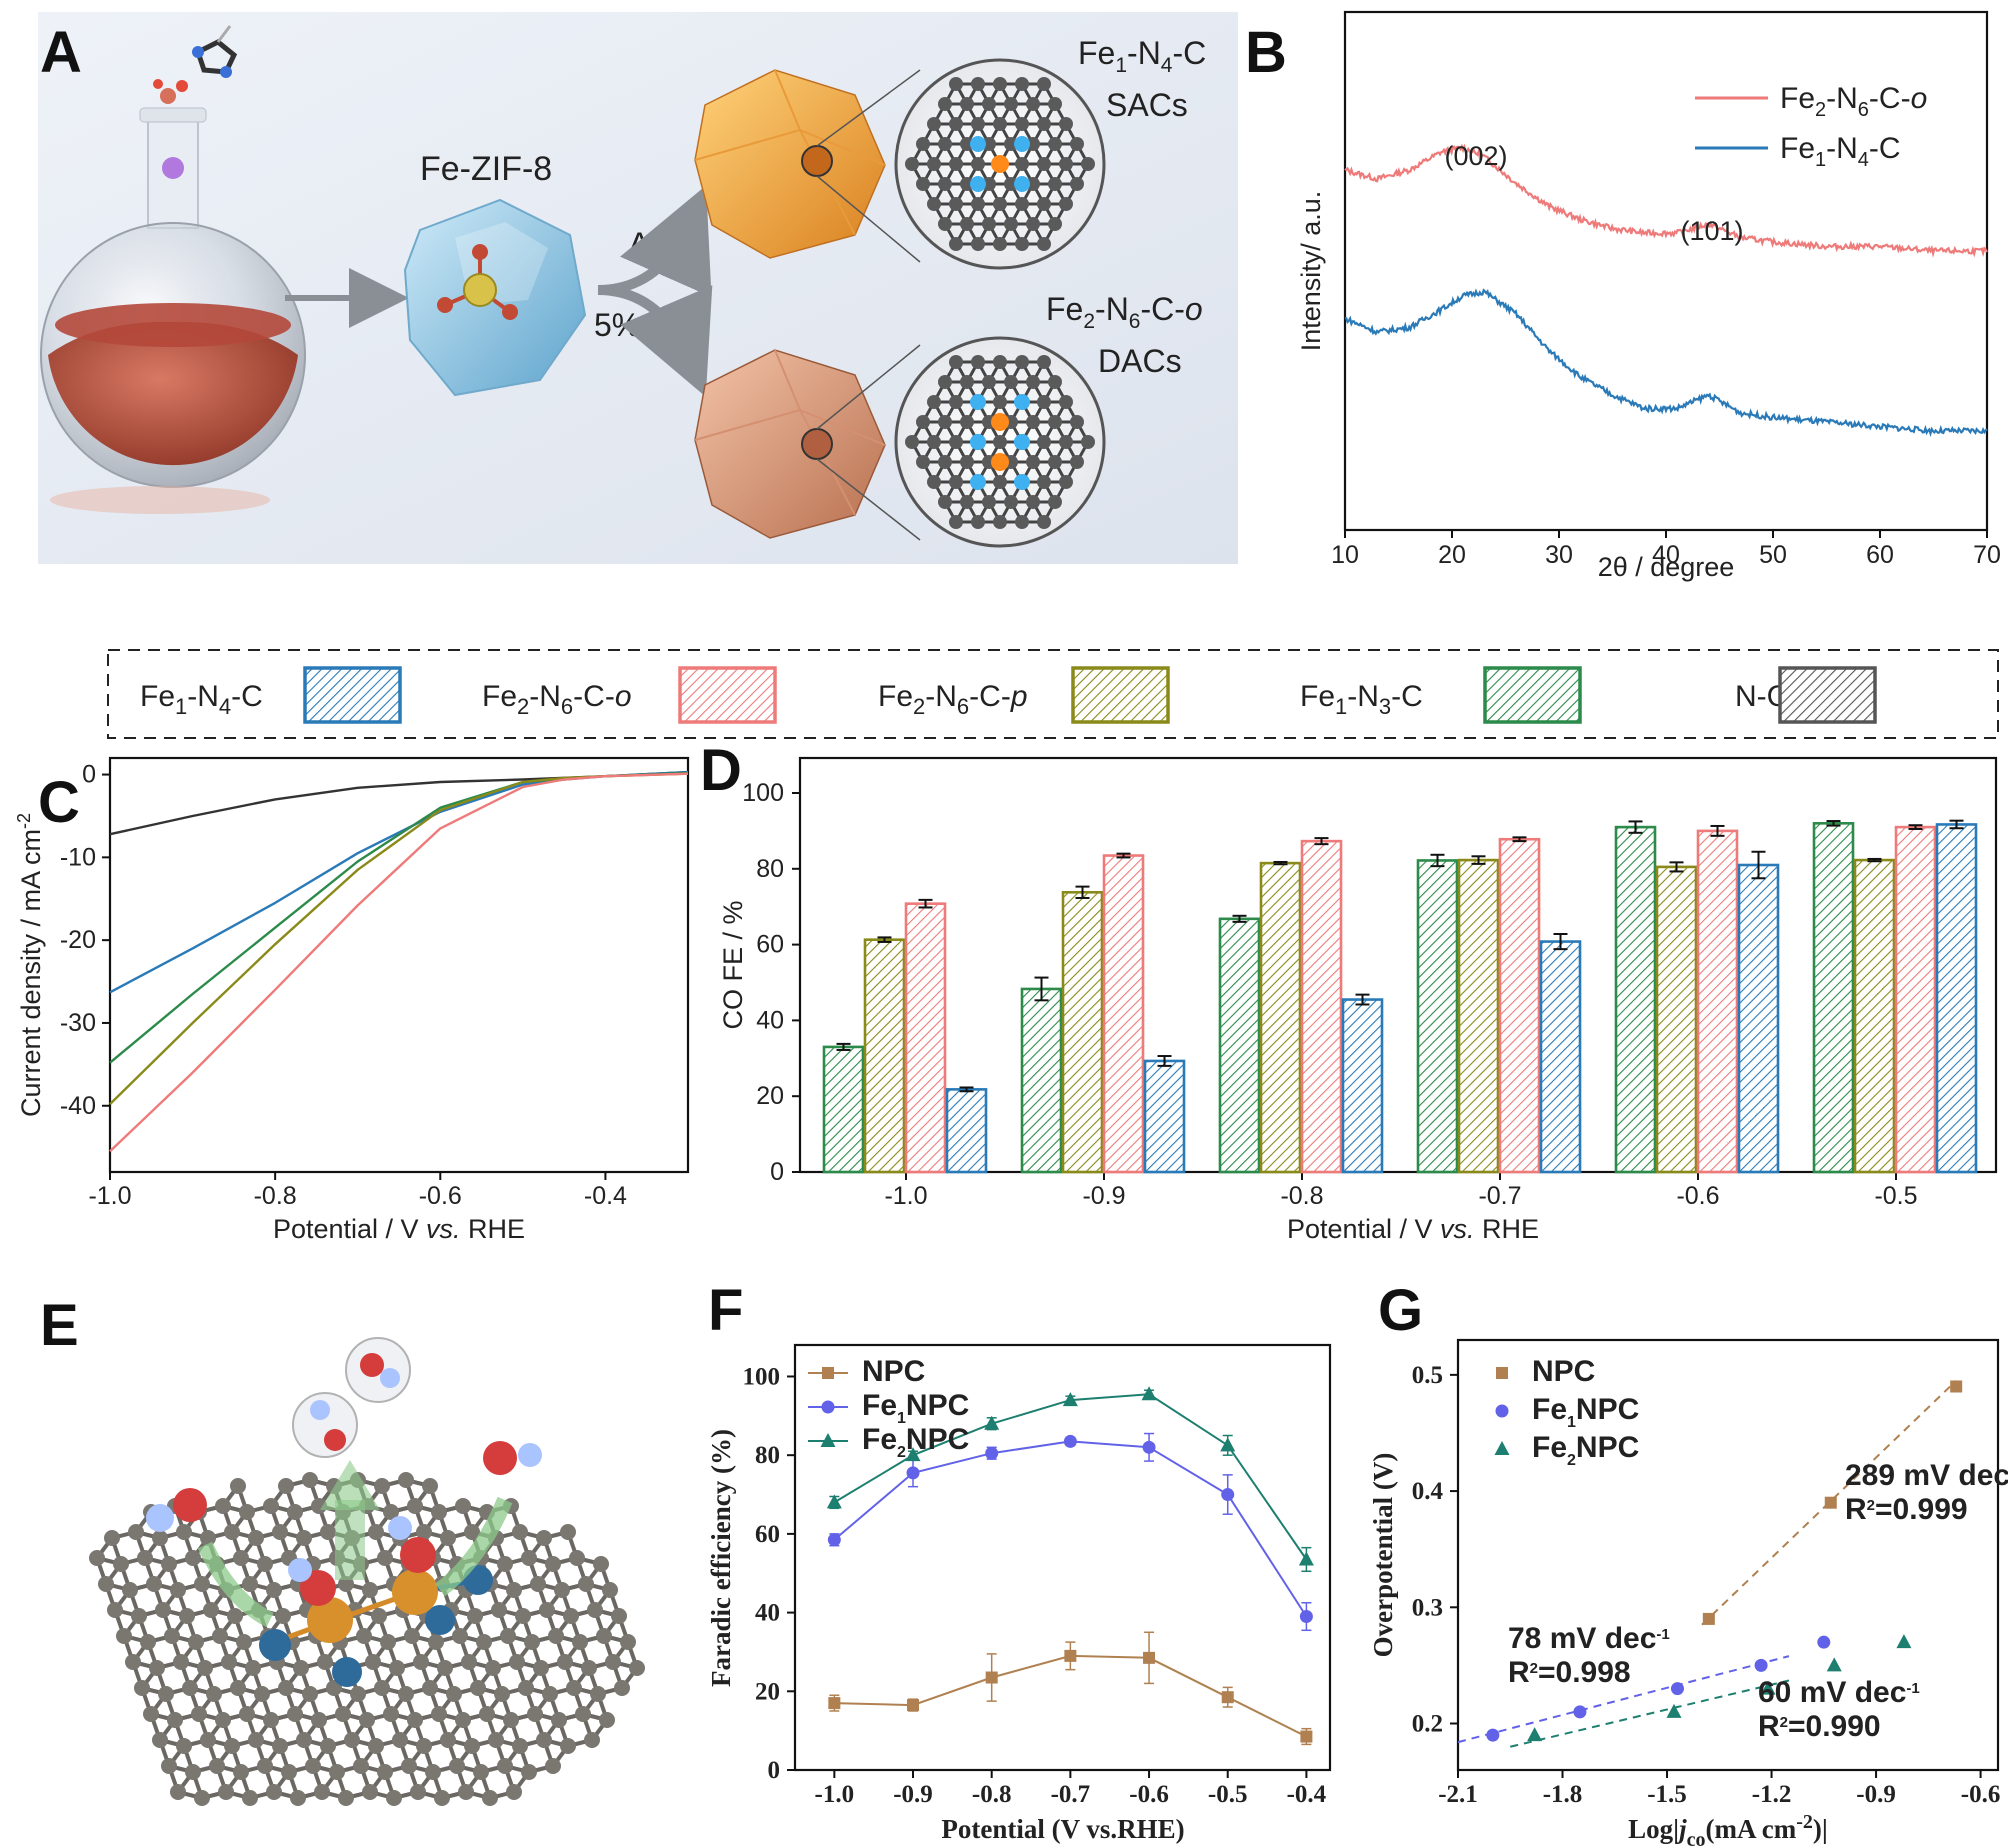 The height and width of the screenshot is (1847, 2008). Describe the element at coordinates (1124, 312) in the screenshot. I see `dac-formula-label: Fe2-N6-C-o` at that location.